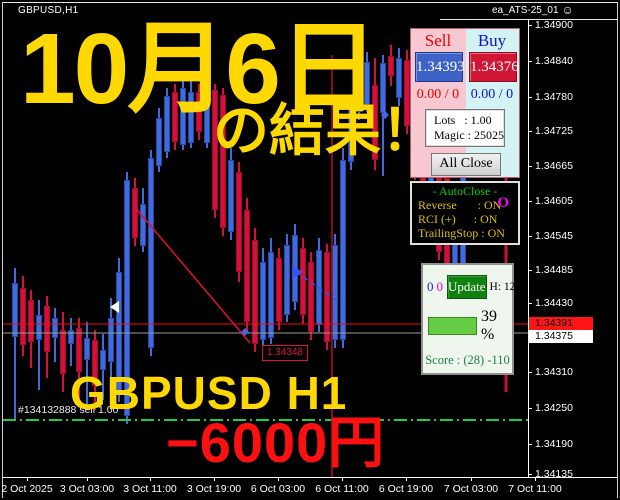 This screenshot has height=500, width=620. What do you see at coordinates (325, 130) in the screenshot?
I see `headline-result-text: の結果！` at bounding box center [325, 130].